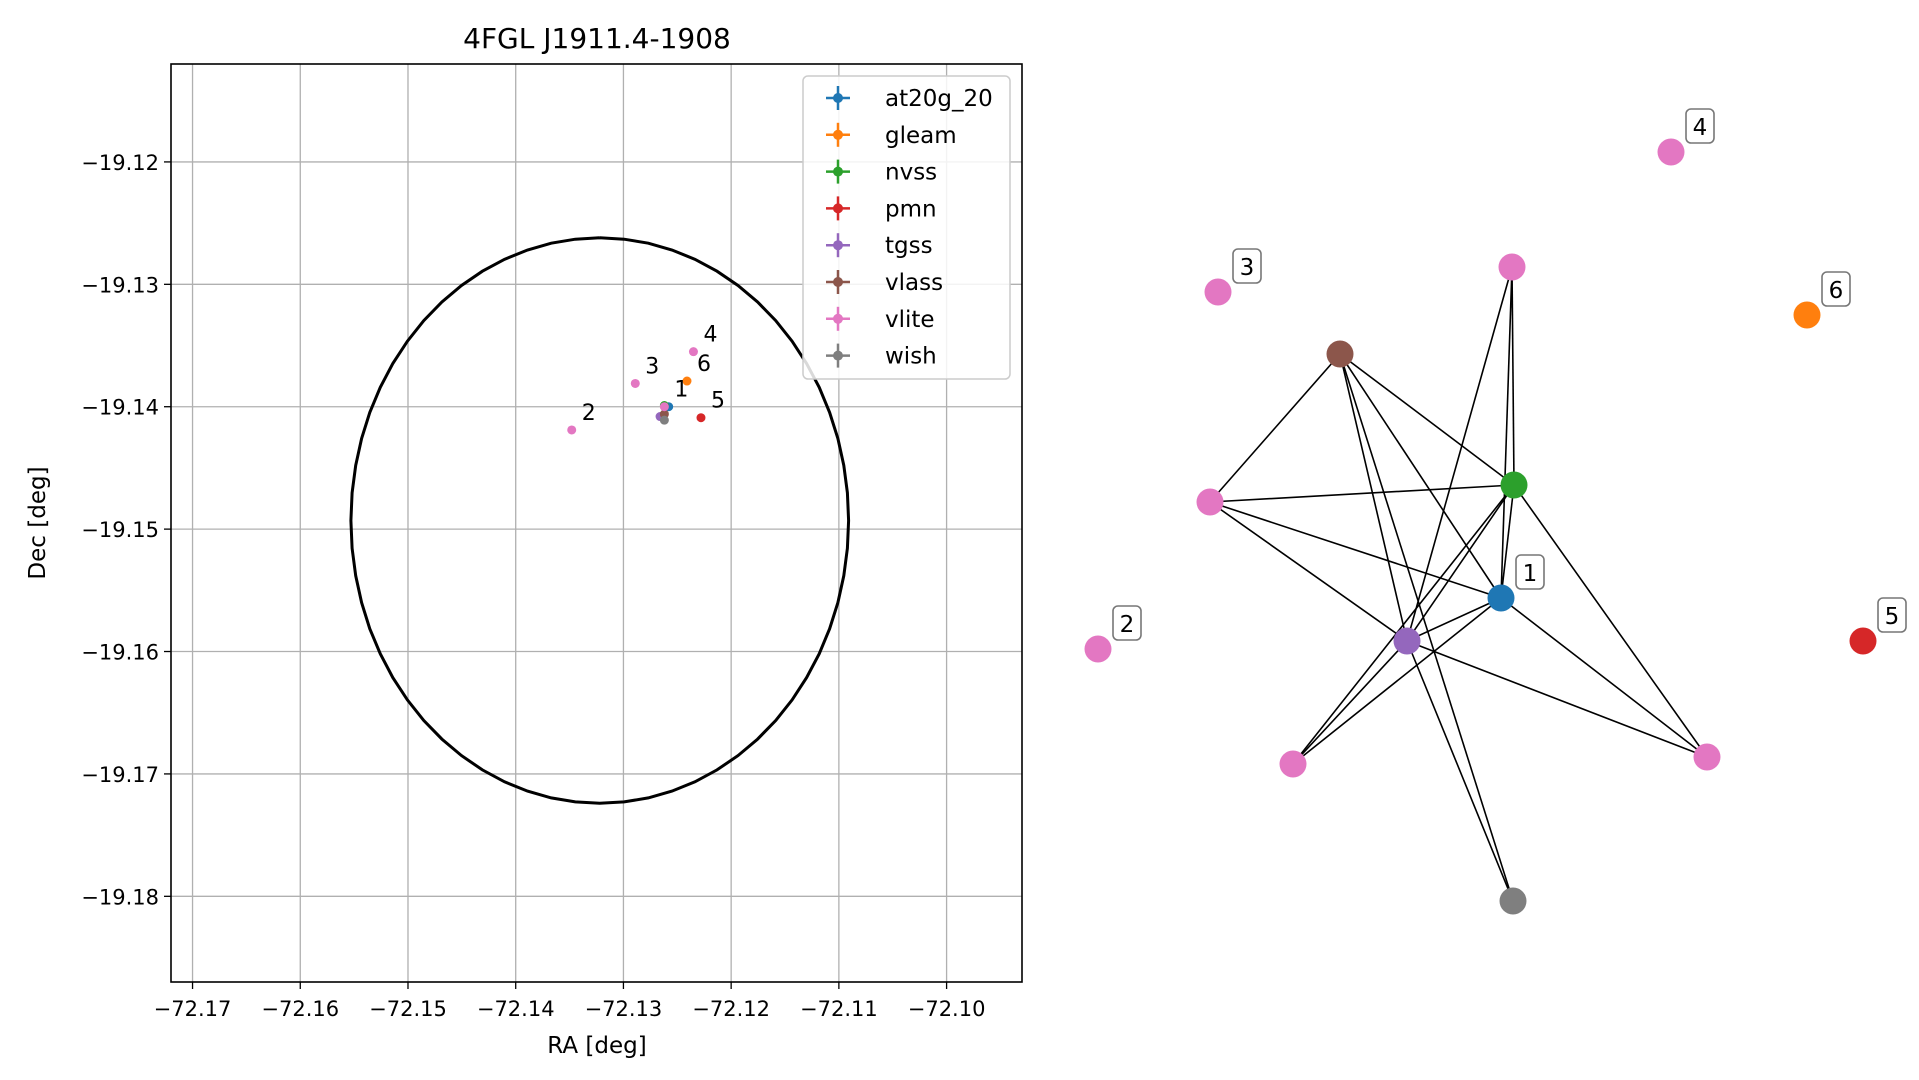 Image resolution: width=1919 pixels, height=1080 pixels. Describe the element at coordinates (838, 318) in the screenshot. I see `legend-marker-vlite` at that location.